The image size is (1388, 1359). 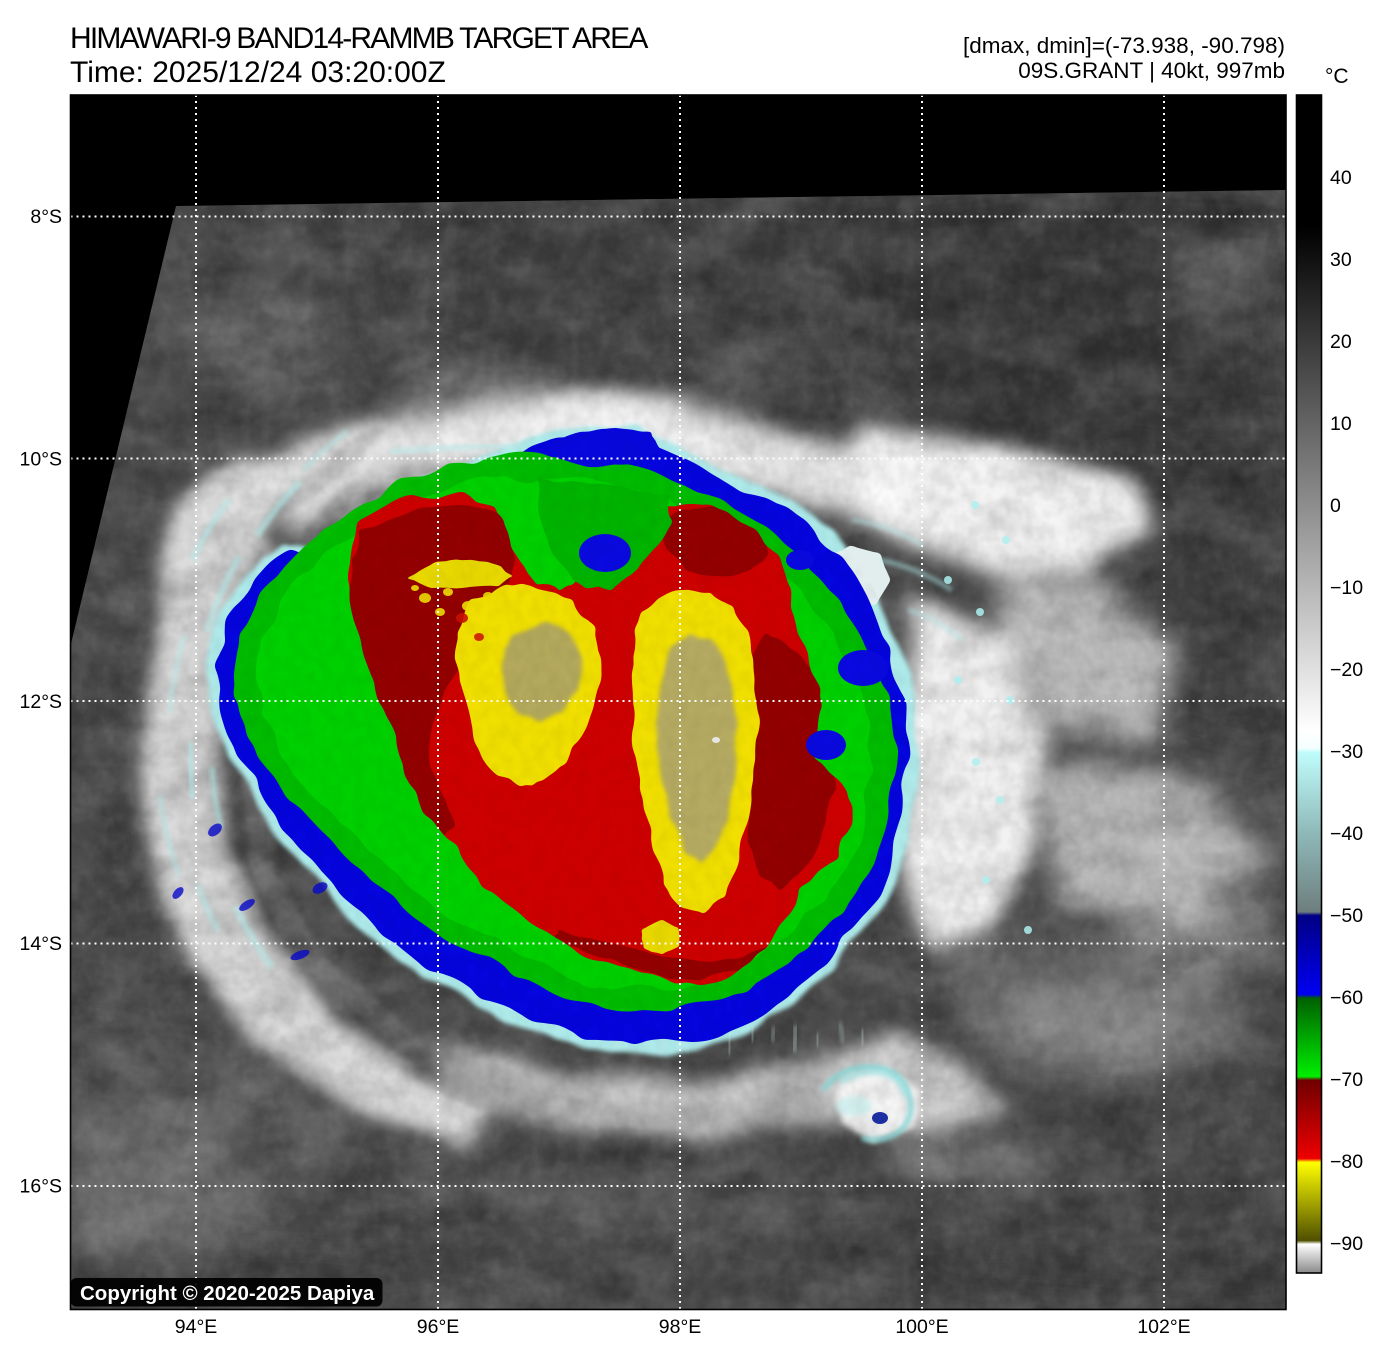 What do you see at coordinates (1346, 670) in the screenshot?
I see `svg-text: −20` at bounding box center [1346, 670].